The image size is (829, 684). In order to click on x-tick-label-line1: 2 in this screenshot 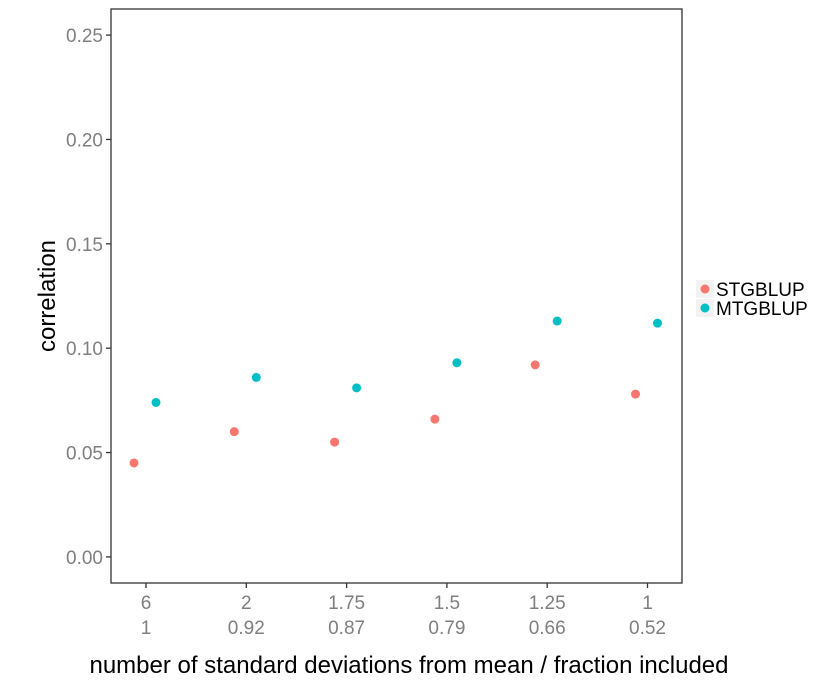, I will do `click(246, 603)`.